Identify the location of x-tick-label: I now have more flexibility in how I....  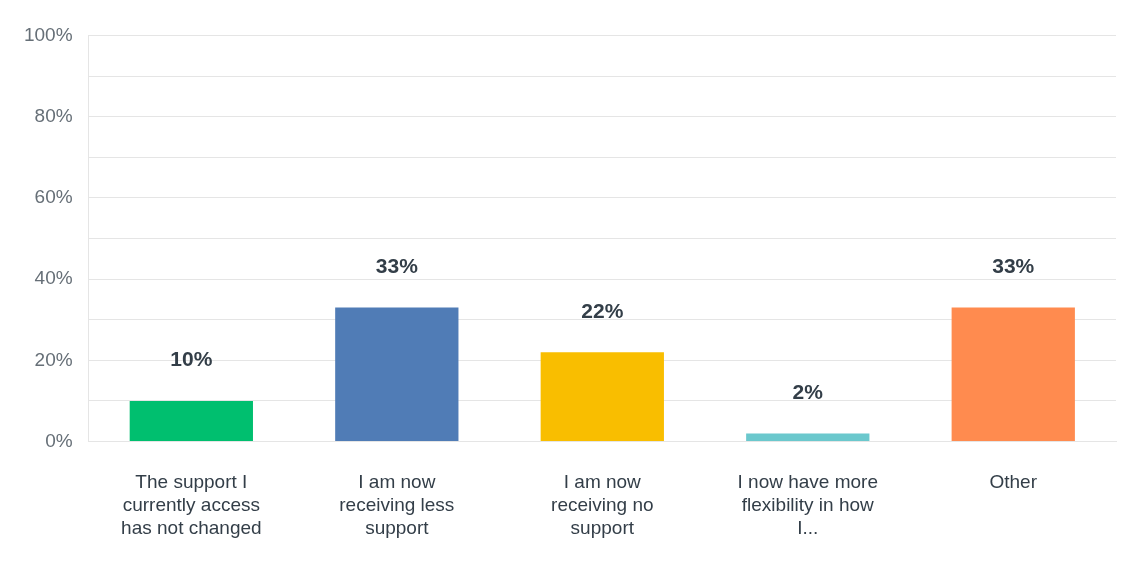
(808, 504).